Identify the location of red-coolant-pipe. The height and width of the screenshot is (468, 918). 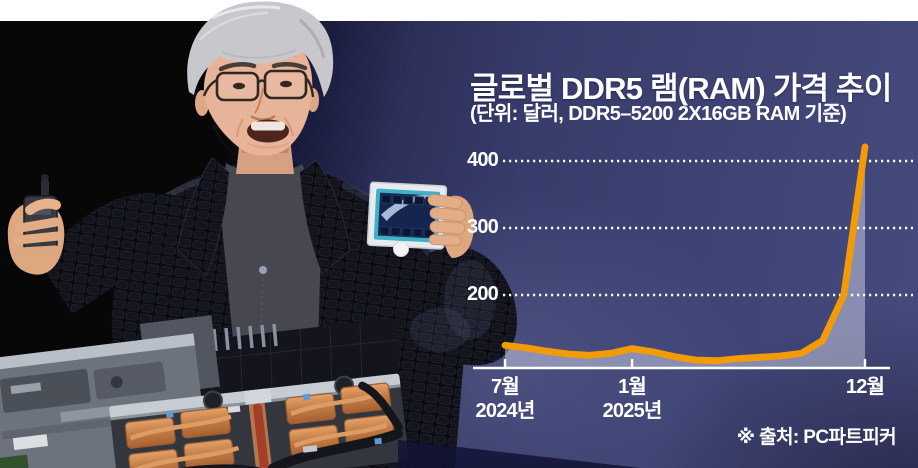
(261, 435).